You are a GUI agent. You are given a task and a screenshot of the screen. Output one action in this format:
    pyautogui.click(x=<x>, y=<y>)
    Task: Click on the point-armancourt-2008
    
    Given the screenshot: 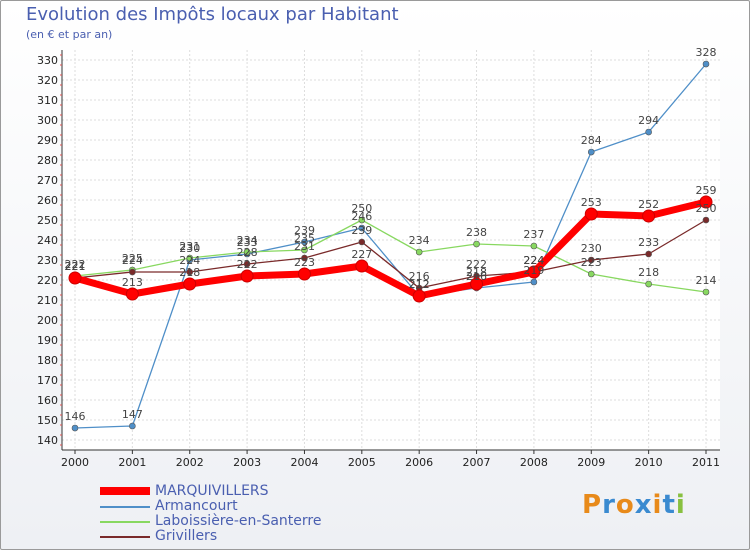 What is the action you would take?
    pyautogui.click(x=534, y=282)
    